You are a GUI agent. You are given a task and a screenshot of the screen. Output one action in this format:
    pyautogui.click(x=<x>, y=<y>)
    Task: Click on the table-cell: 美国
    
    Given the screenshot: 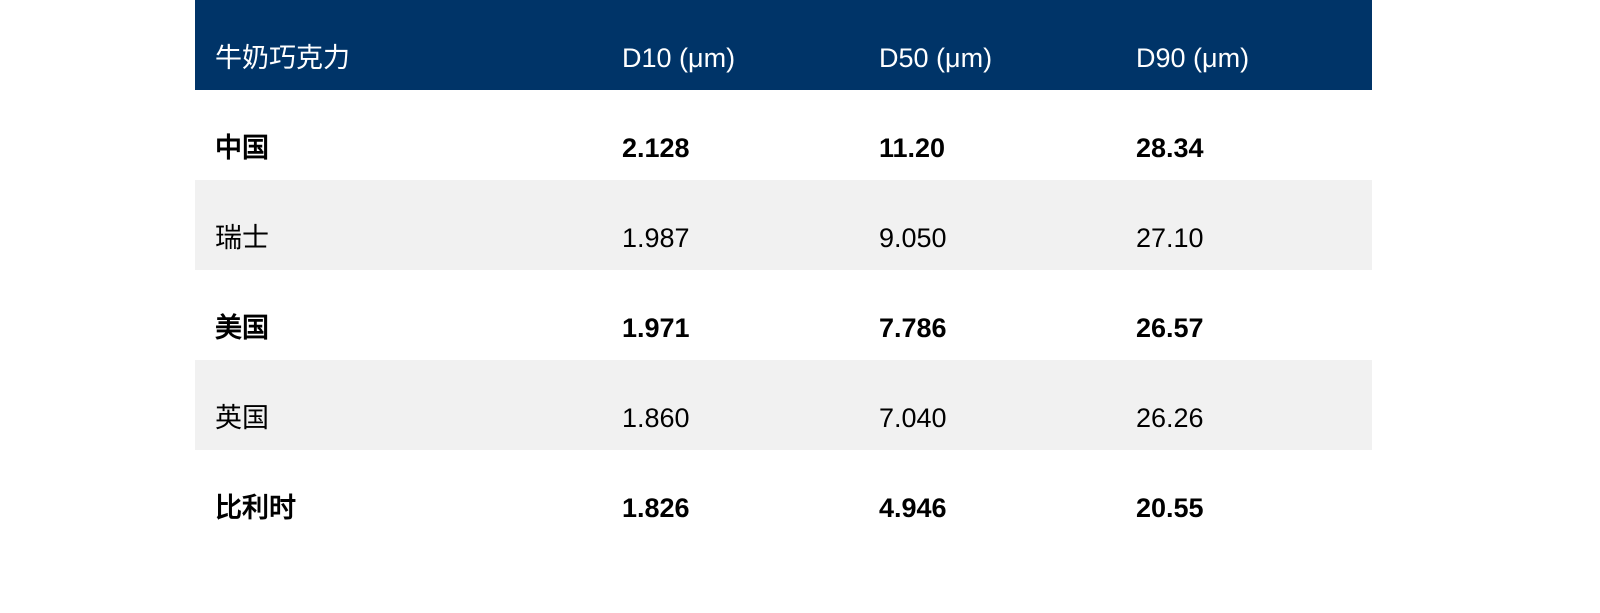 What is the action you would take?
    pyautogui.click(x=242, y=328)
    